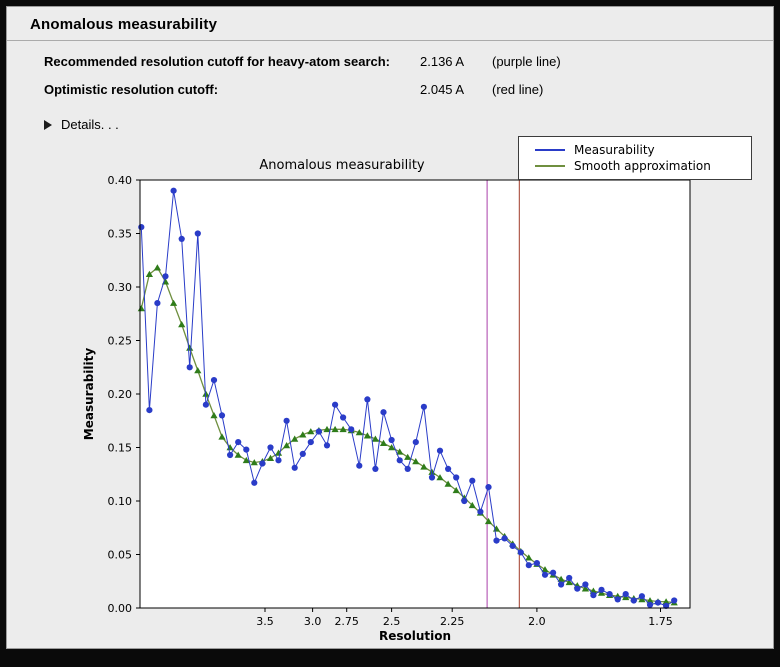 Image resolution: width=780 pixels, height=667 pixels. I want to click on svg-text: 3.5, so click(265, 621).